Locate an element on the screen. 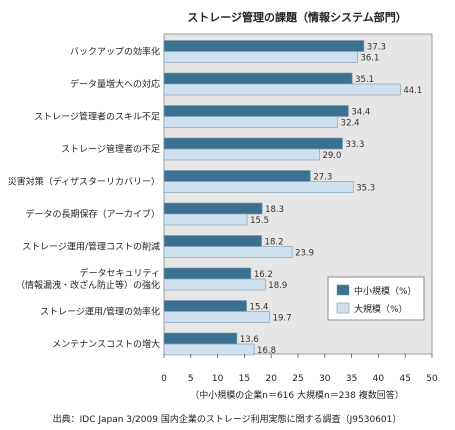 The image size is (455, 430). legend: 中小規模（%） 大規模（%） is located at coordinates (376, 298).